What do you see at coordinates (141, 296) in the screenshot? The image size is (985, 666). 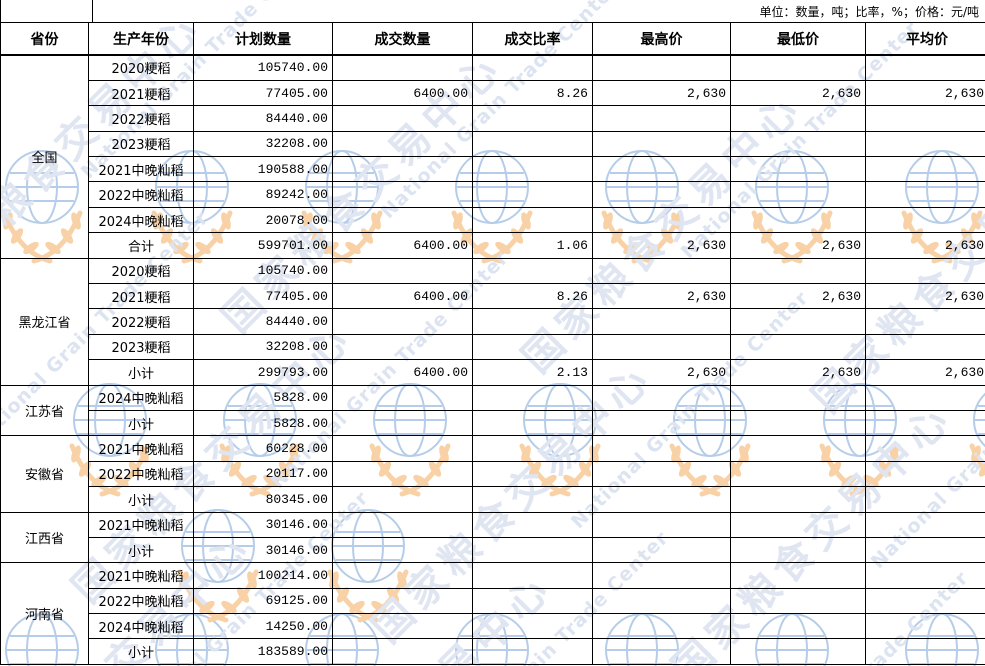 I see `year-cell: 2021粳稻` at bounding box center [141, 296].